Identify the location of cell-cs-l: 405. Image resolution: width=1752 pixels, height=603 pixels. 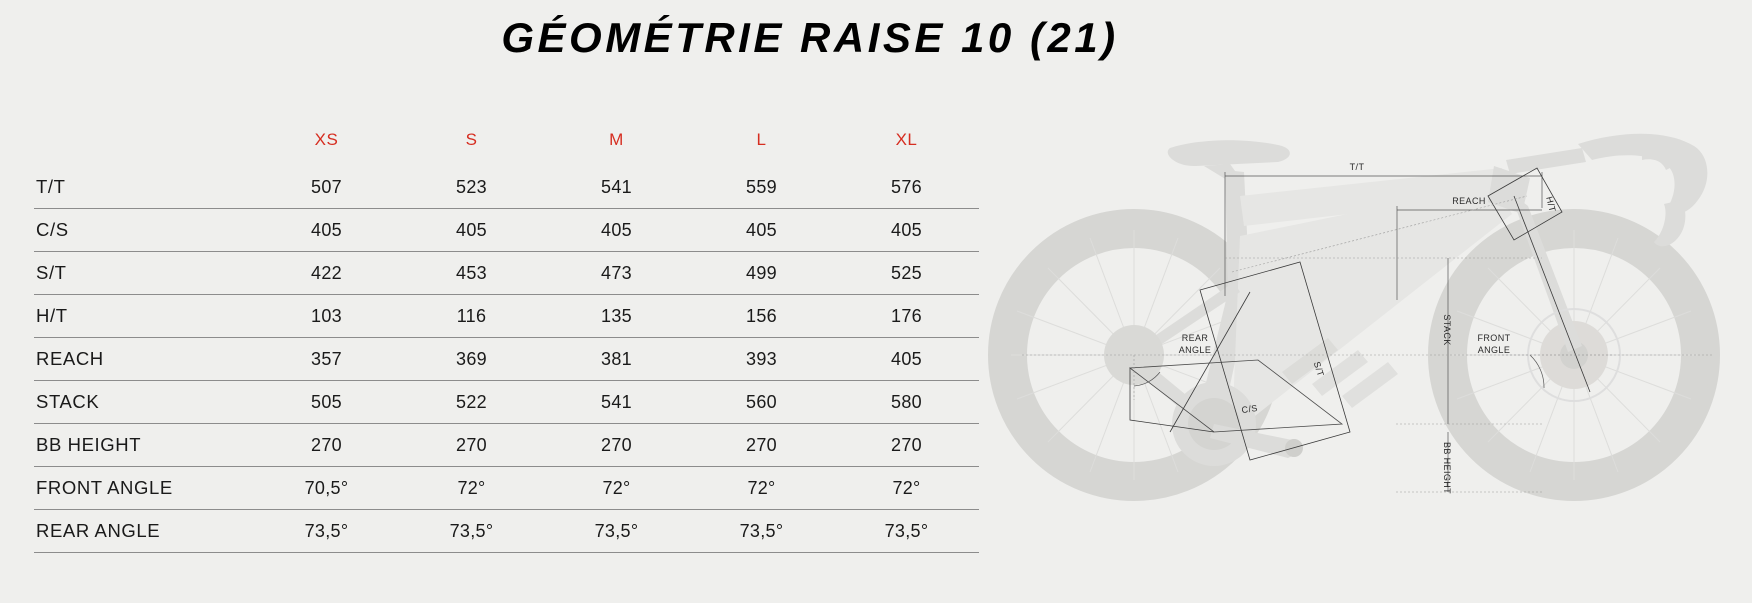
(761, 230).